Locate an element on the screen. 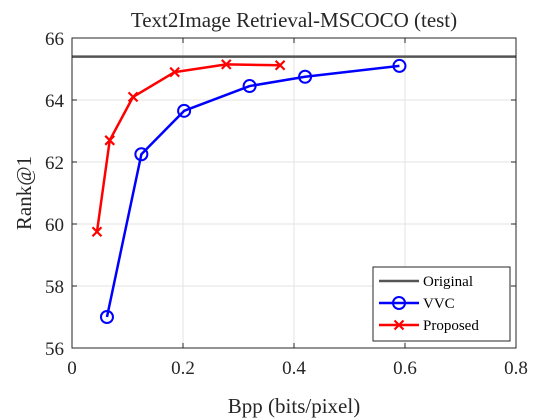 This screenshot has height=420, width=560. x-tick-label: 0.4 is located at coordinates (294, 368).